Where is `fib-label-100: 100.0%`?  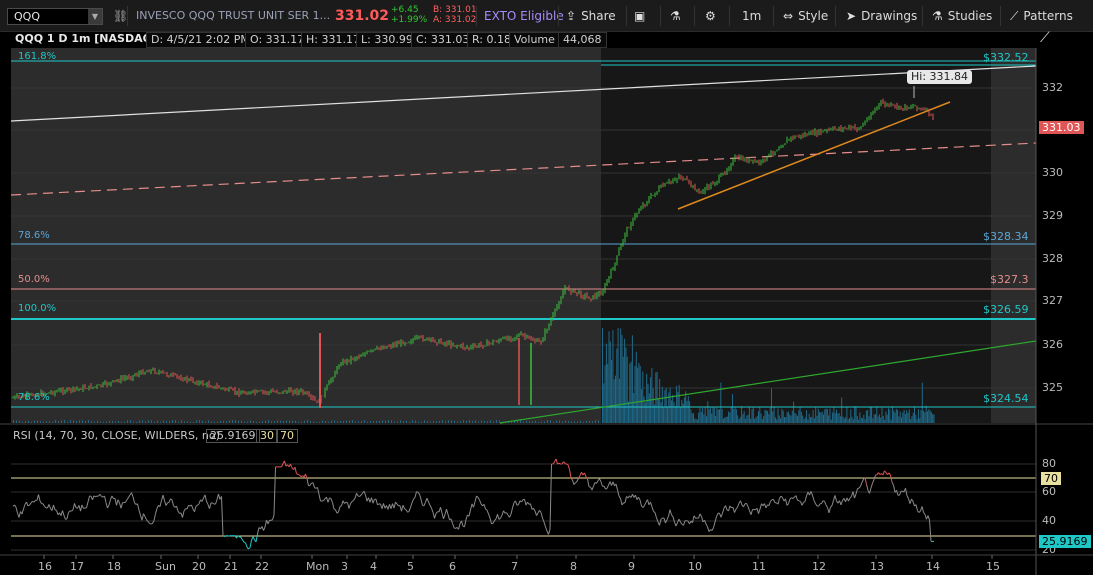 fib-label-100: 100.0% is located at coordinates (37, 308).